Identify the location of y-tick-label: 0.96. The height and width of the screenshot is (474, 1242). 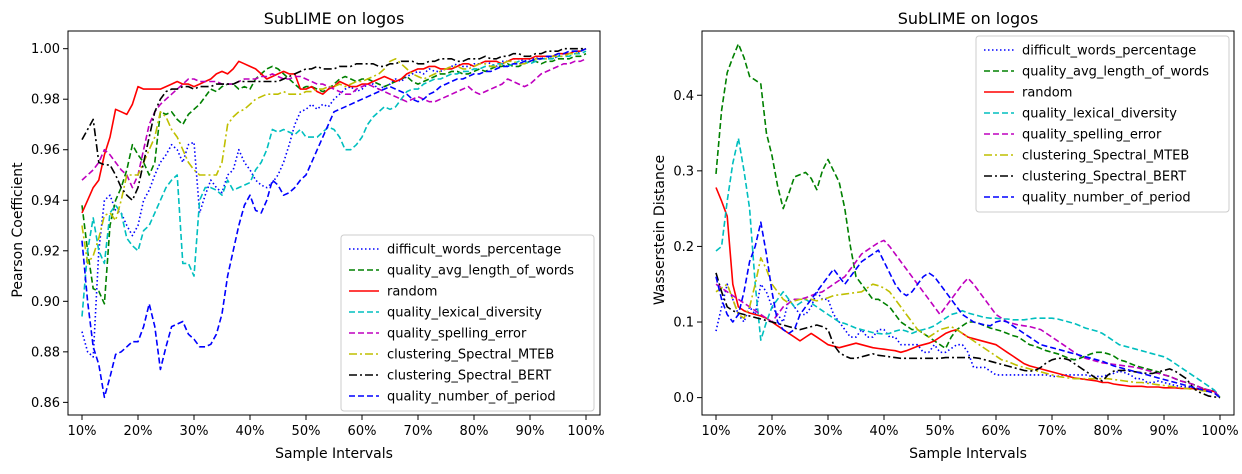
(45, 150).